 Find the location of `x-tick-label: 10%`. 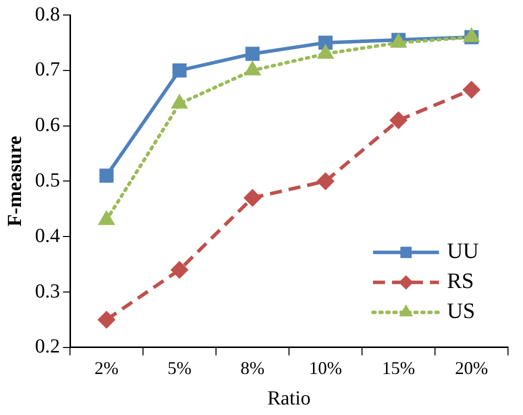

x-tick-label: 10% is located at coordinates (325, 368).